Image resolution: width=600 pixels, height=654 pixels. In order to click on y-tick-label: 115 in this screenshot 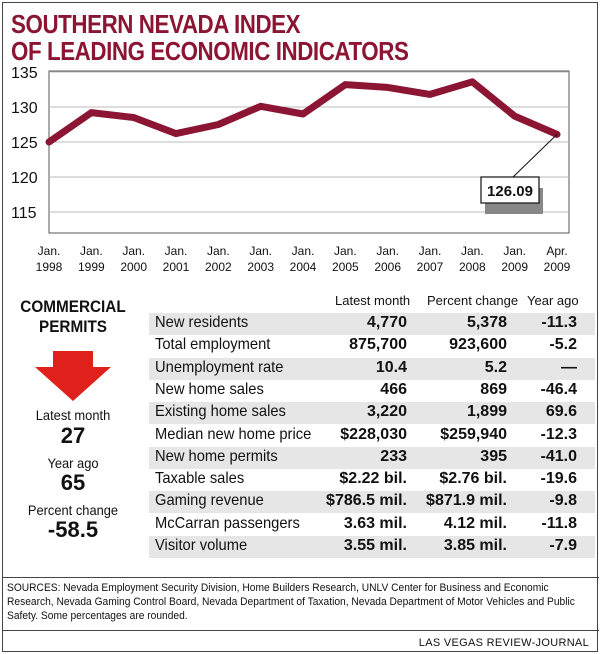, I will do `click(24, 213)`.